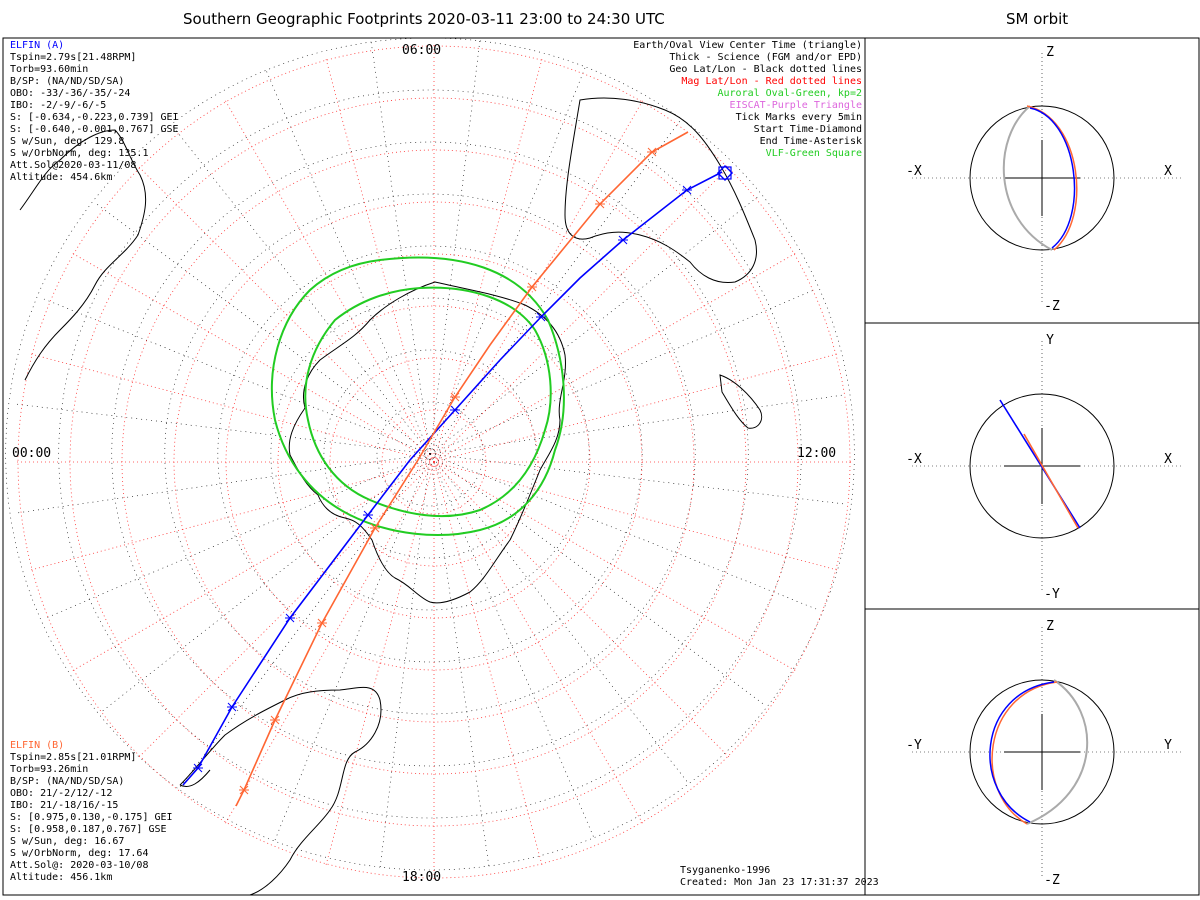 This screenshot has height=900, width=1200. I want to click on elfin-b-line-8: S w/Sun, deg: 16.67, so click(67, 841).